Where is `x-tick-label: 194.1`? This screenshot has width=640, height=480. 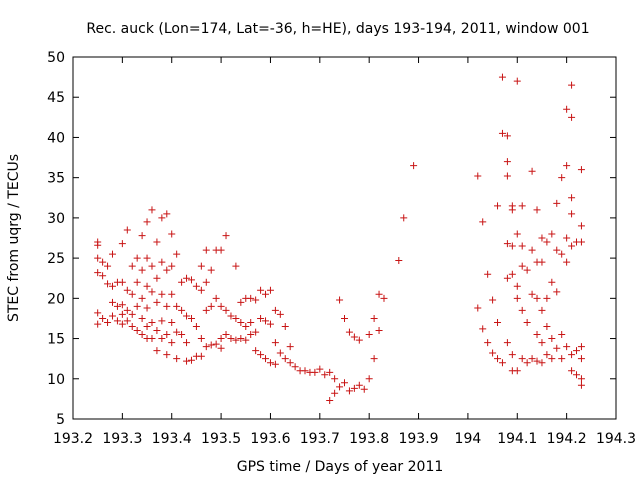 x-tick-label: 194.1 is located at coordinates (517, 439).